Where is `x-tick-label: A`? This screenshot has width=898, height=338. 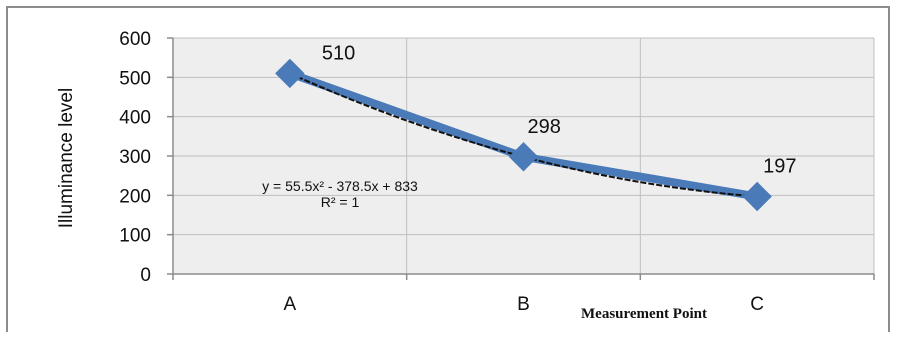
x-tick-label: A is located at coordinates (289, 304).